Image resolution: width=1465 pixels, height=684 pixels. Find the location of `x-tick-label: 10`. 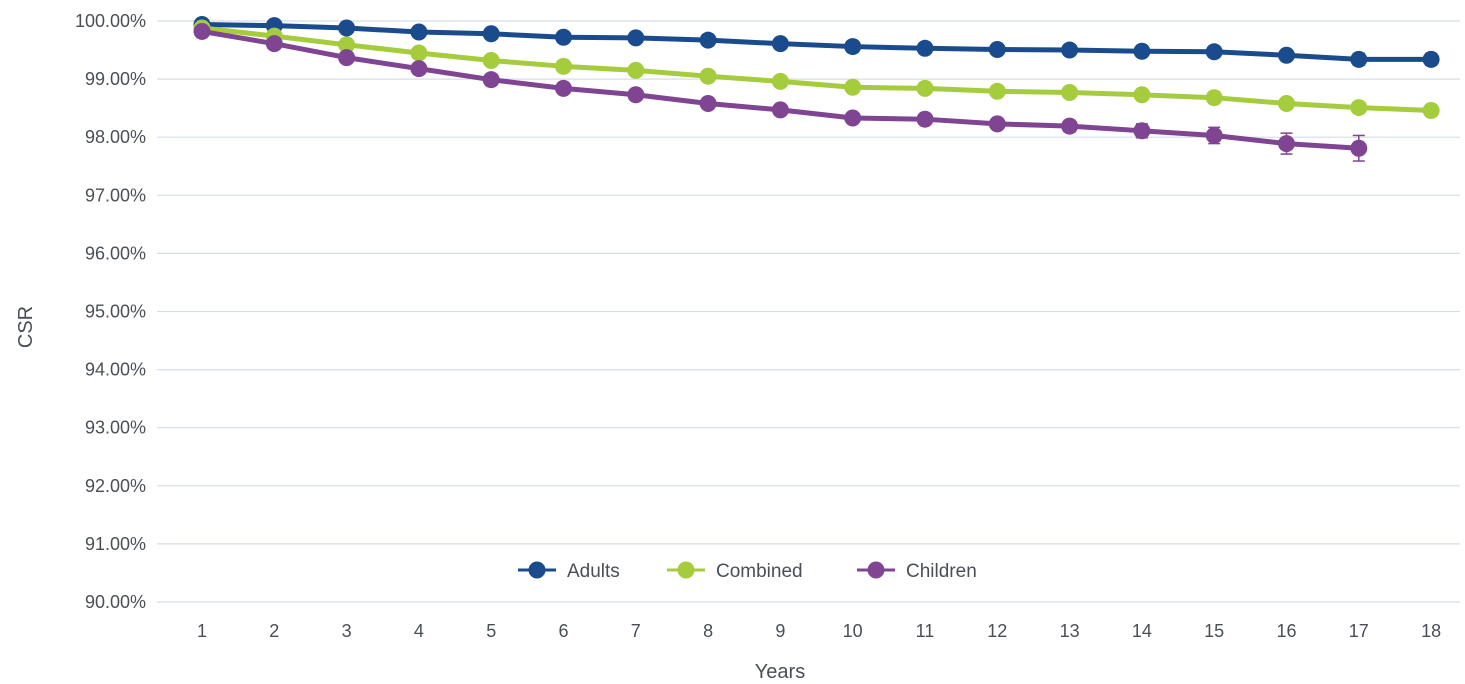

x-tick-label: 10 is located at coordinates (853, 631).